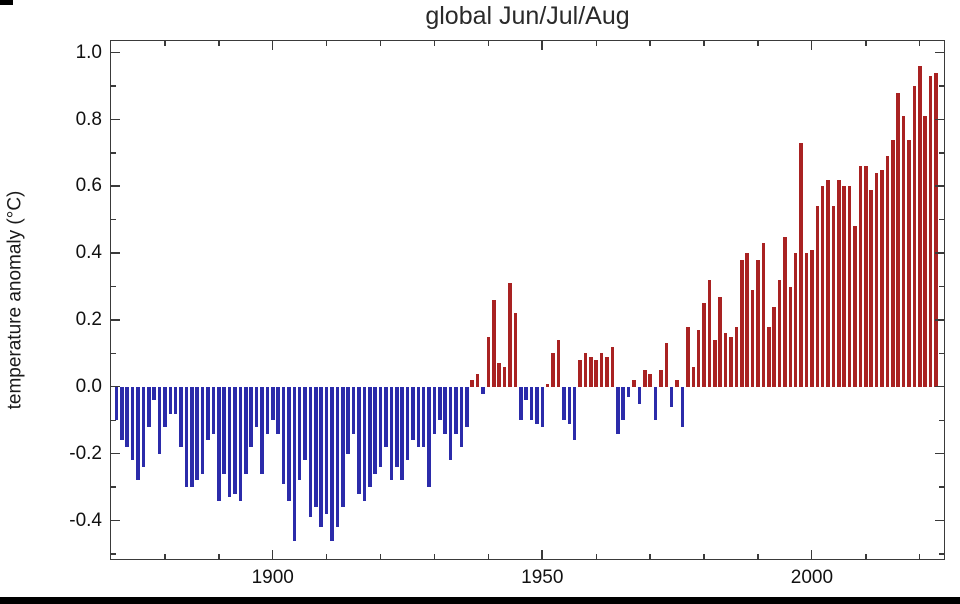  I want to click on y-axis-tick-label: 0.0, so click(88, 386).